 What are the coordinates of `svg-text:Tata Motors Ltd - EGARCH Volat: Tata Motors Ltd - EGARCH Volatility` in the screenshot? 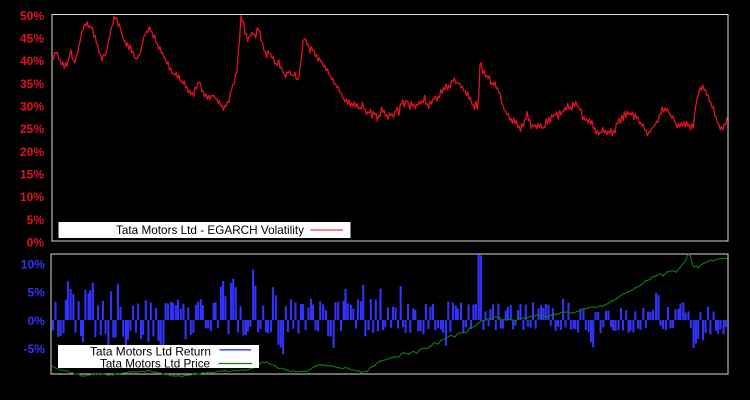 It's located at (210, 230).